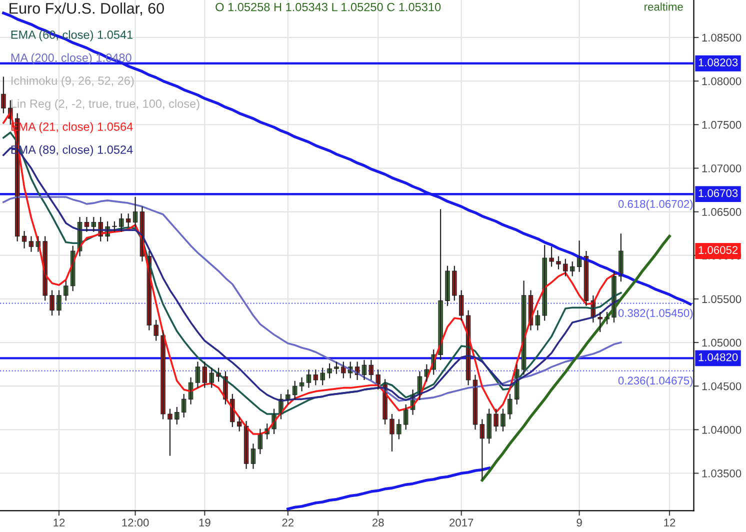 Image resolution: width=746 pixels, height=532 pixels. Describe the element at coordinates (722, 38) in the screenshot. I see `y-tick-label: 1.08500` at that location.